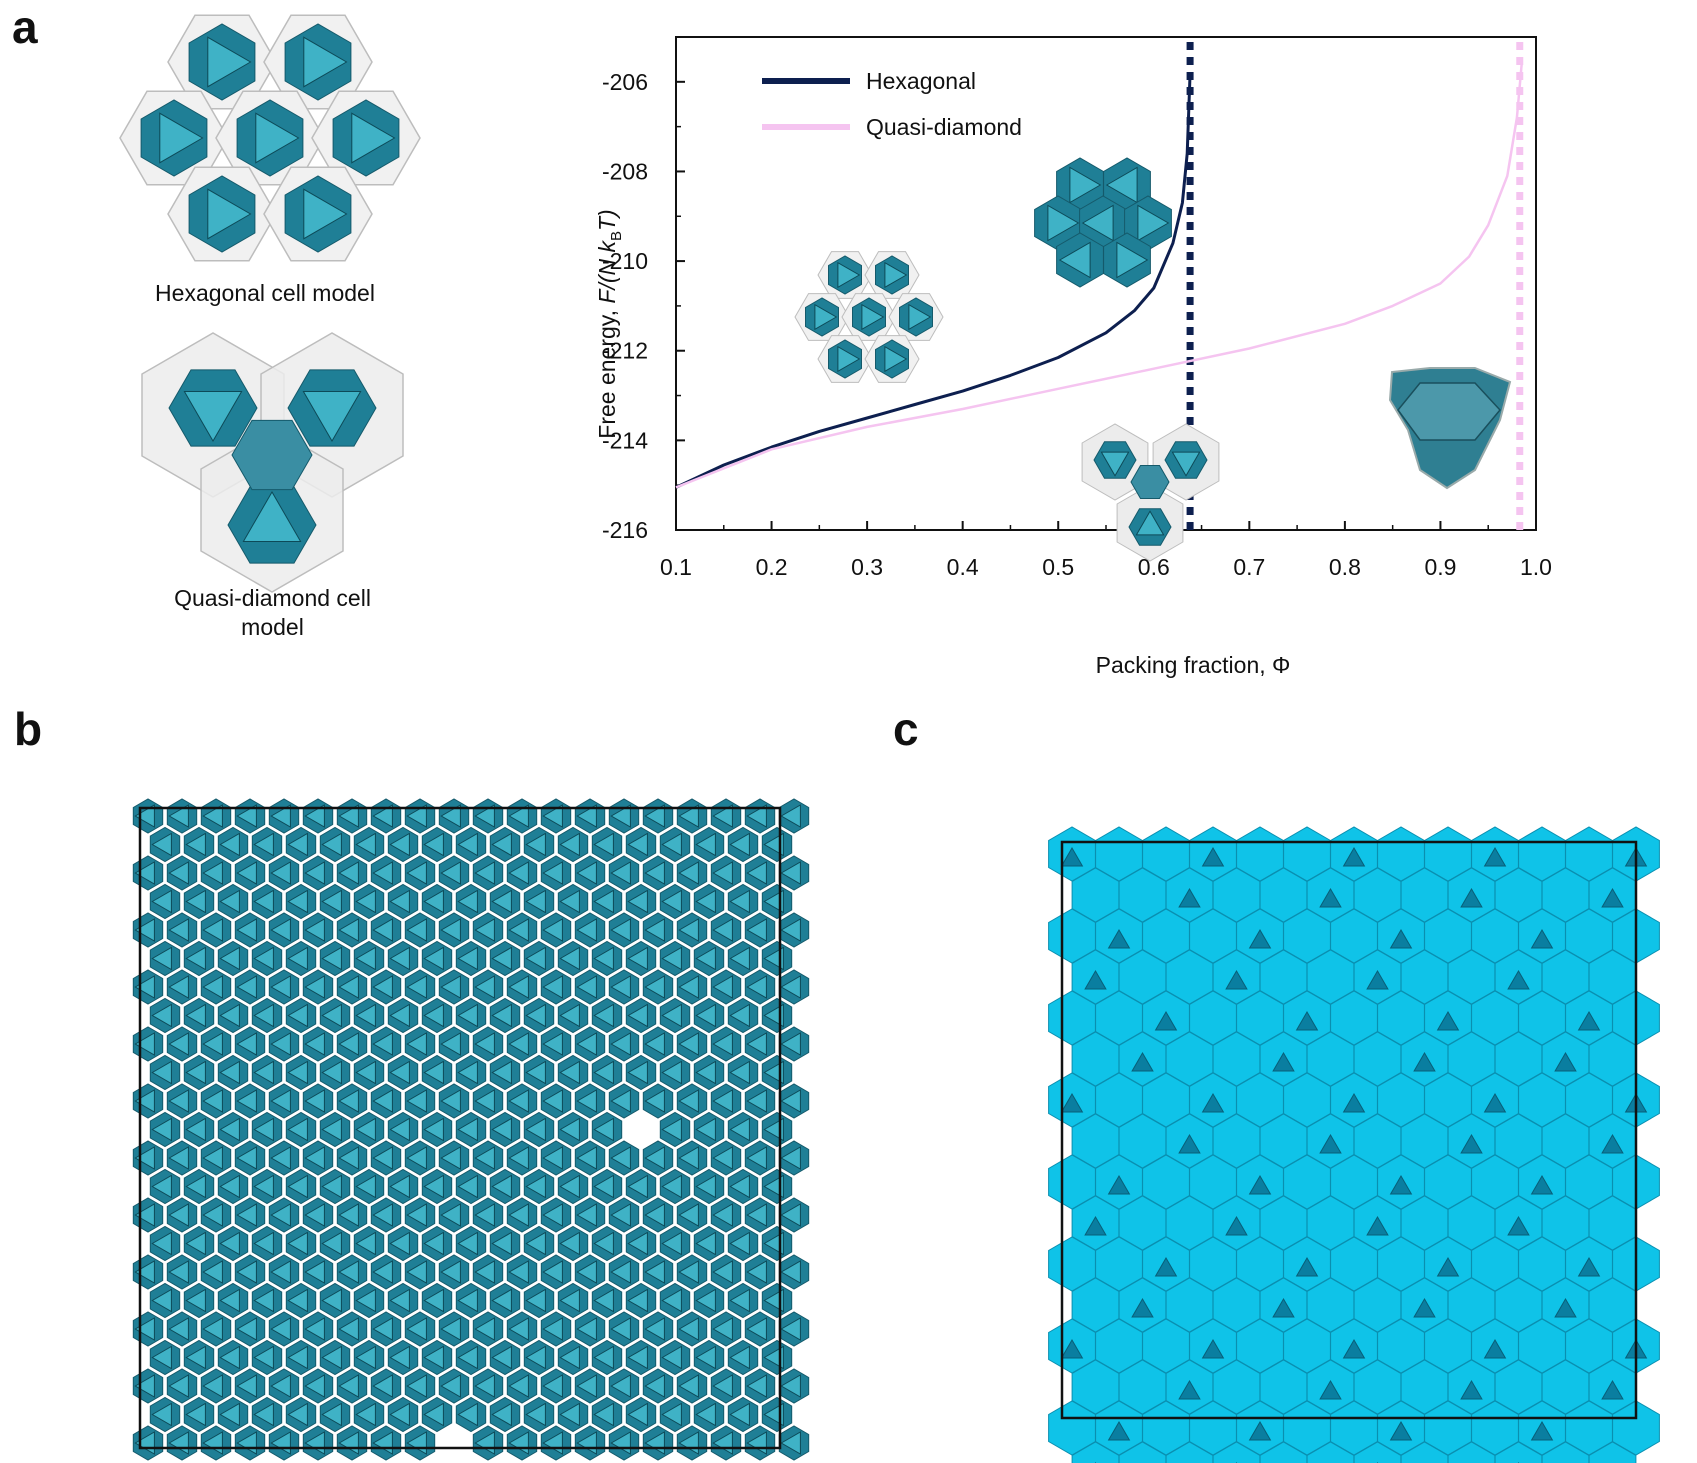 This screenshot has height=1463, width=1697. Describe the element at coordinates (181, 138) in the screenshot. I see `hex-model-particle-2-face` at that location.